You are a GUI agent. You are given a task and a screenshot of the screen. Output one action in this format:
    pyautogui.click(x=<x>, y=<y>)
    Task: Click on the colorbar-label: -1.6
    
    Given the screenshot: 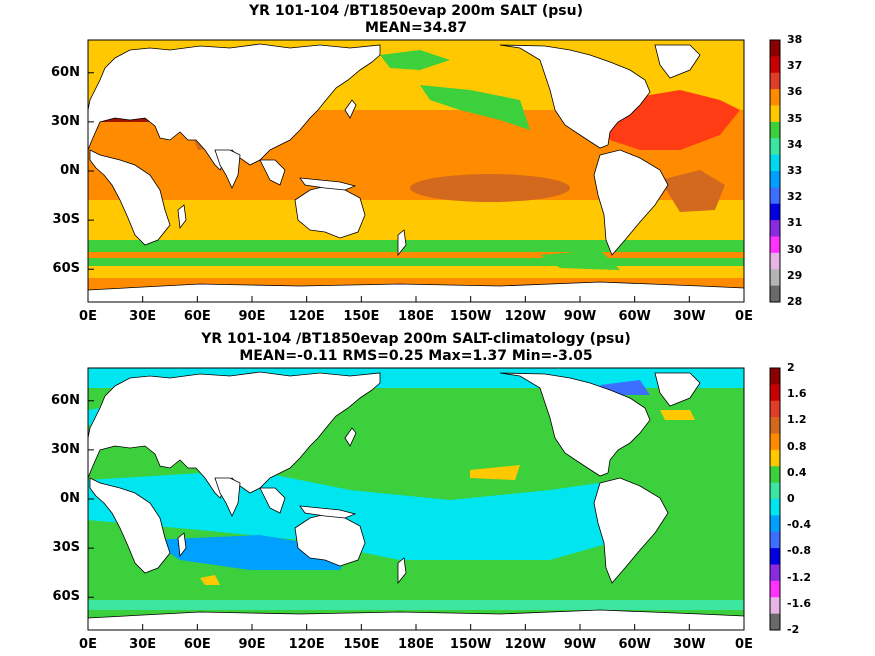 What is the action you would take?
    pyautogui.click(x=799, y=603)
    